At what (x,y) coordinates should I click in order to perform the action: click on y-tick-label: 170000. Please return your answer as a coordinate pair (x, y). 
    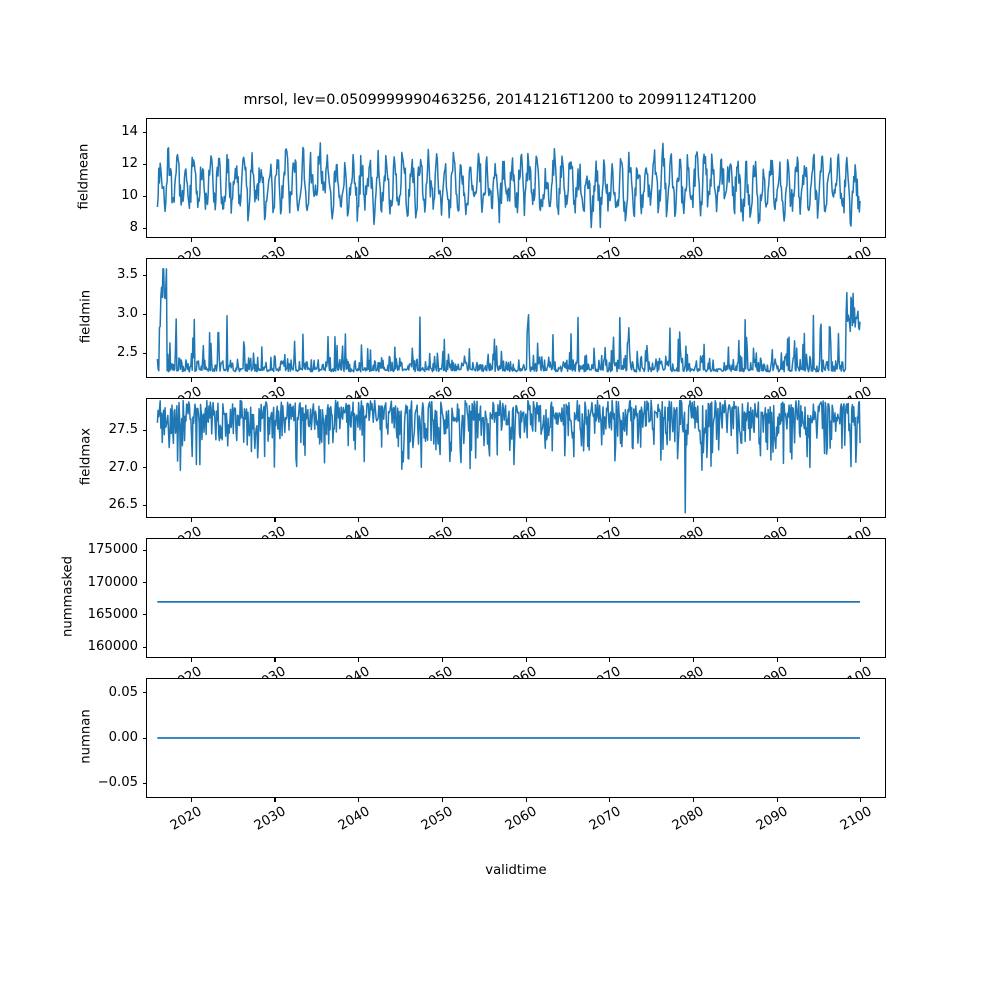
    Looking at the image, I should click on (112, 582).